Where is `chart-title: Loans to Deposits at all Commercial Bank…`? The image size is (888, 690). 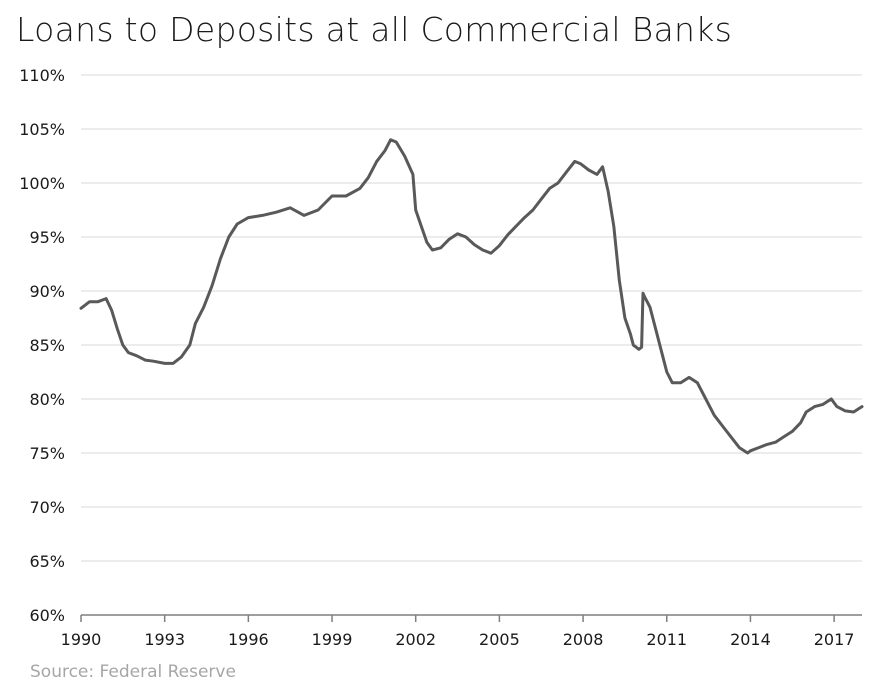
chart-title: Loans to Deposits at all Commercial Bank… is located at coordinates (374, 29).